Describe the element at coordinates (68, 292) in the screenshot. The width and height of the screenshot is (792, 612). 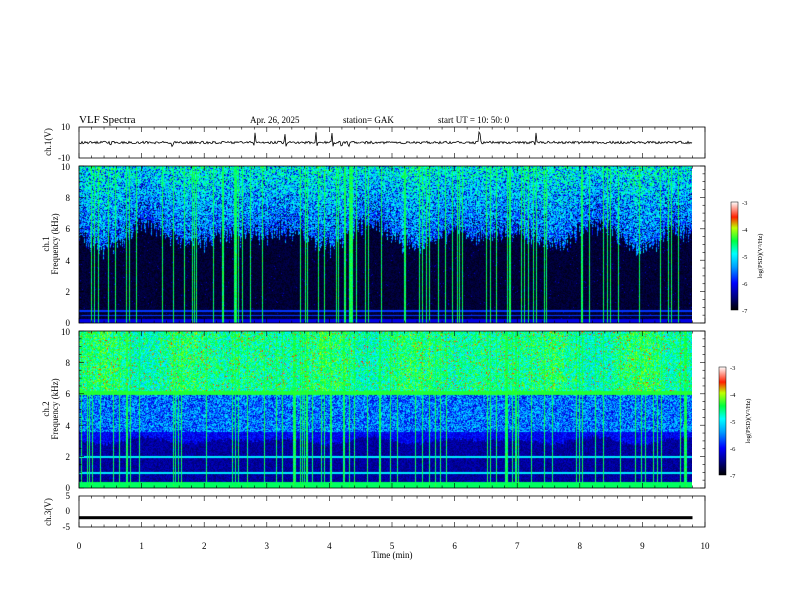
I see `ch1-ytick-2: 2` at that location.